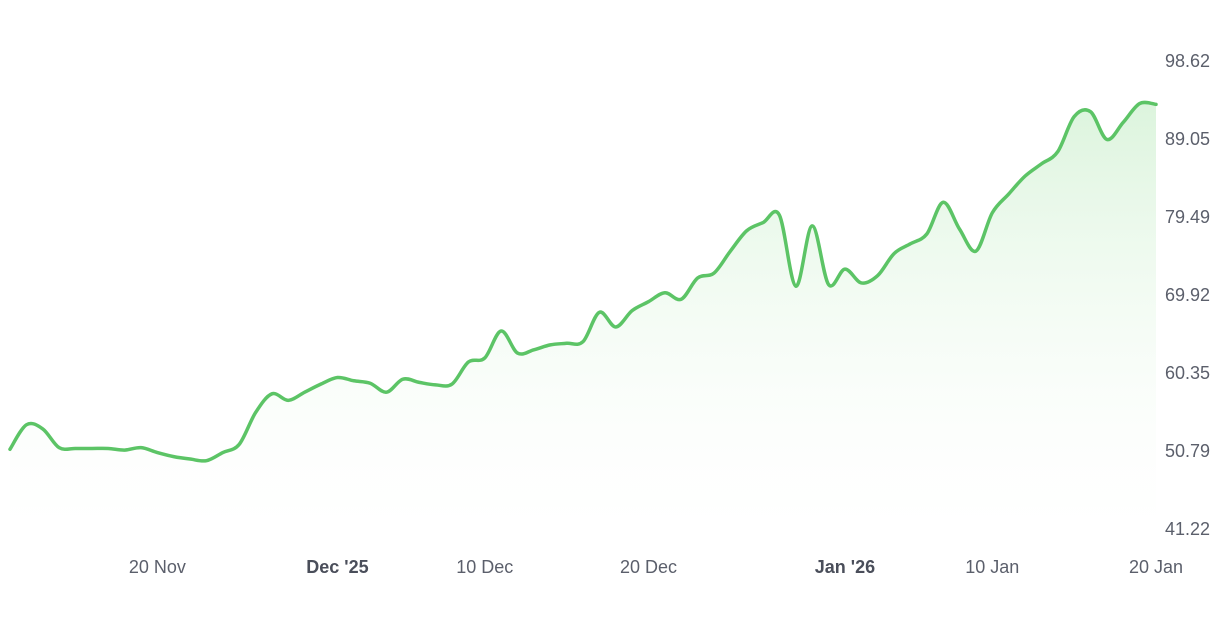 This screenshot has width=1228, height=638. Describe the element at coordinates (992, 567) in the screenshot. I see `x-tick-label: 10 Jan` at that location.